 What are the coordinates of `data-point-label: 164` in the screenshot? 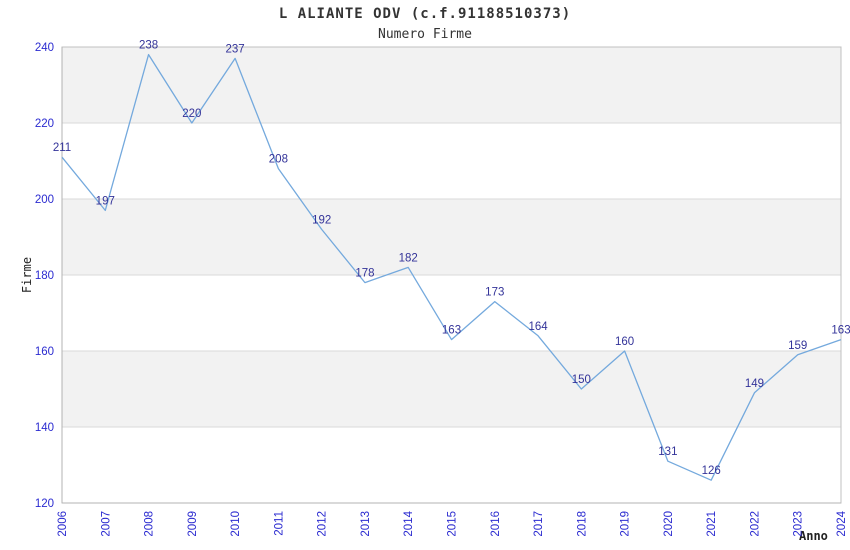 It's located at (538, 327).